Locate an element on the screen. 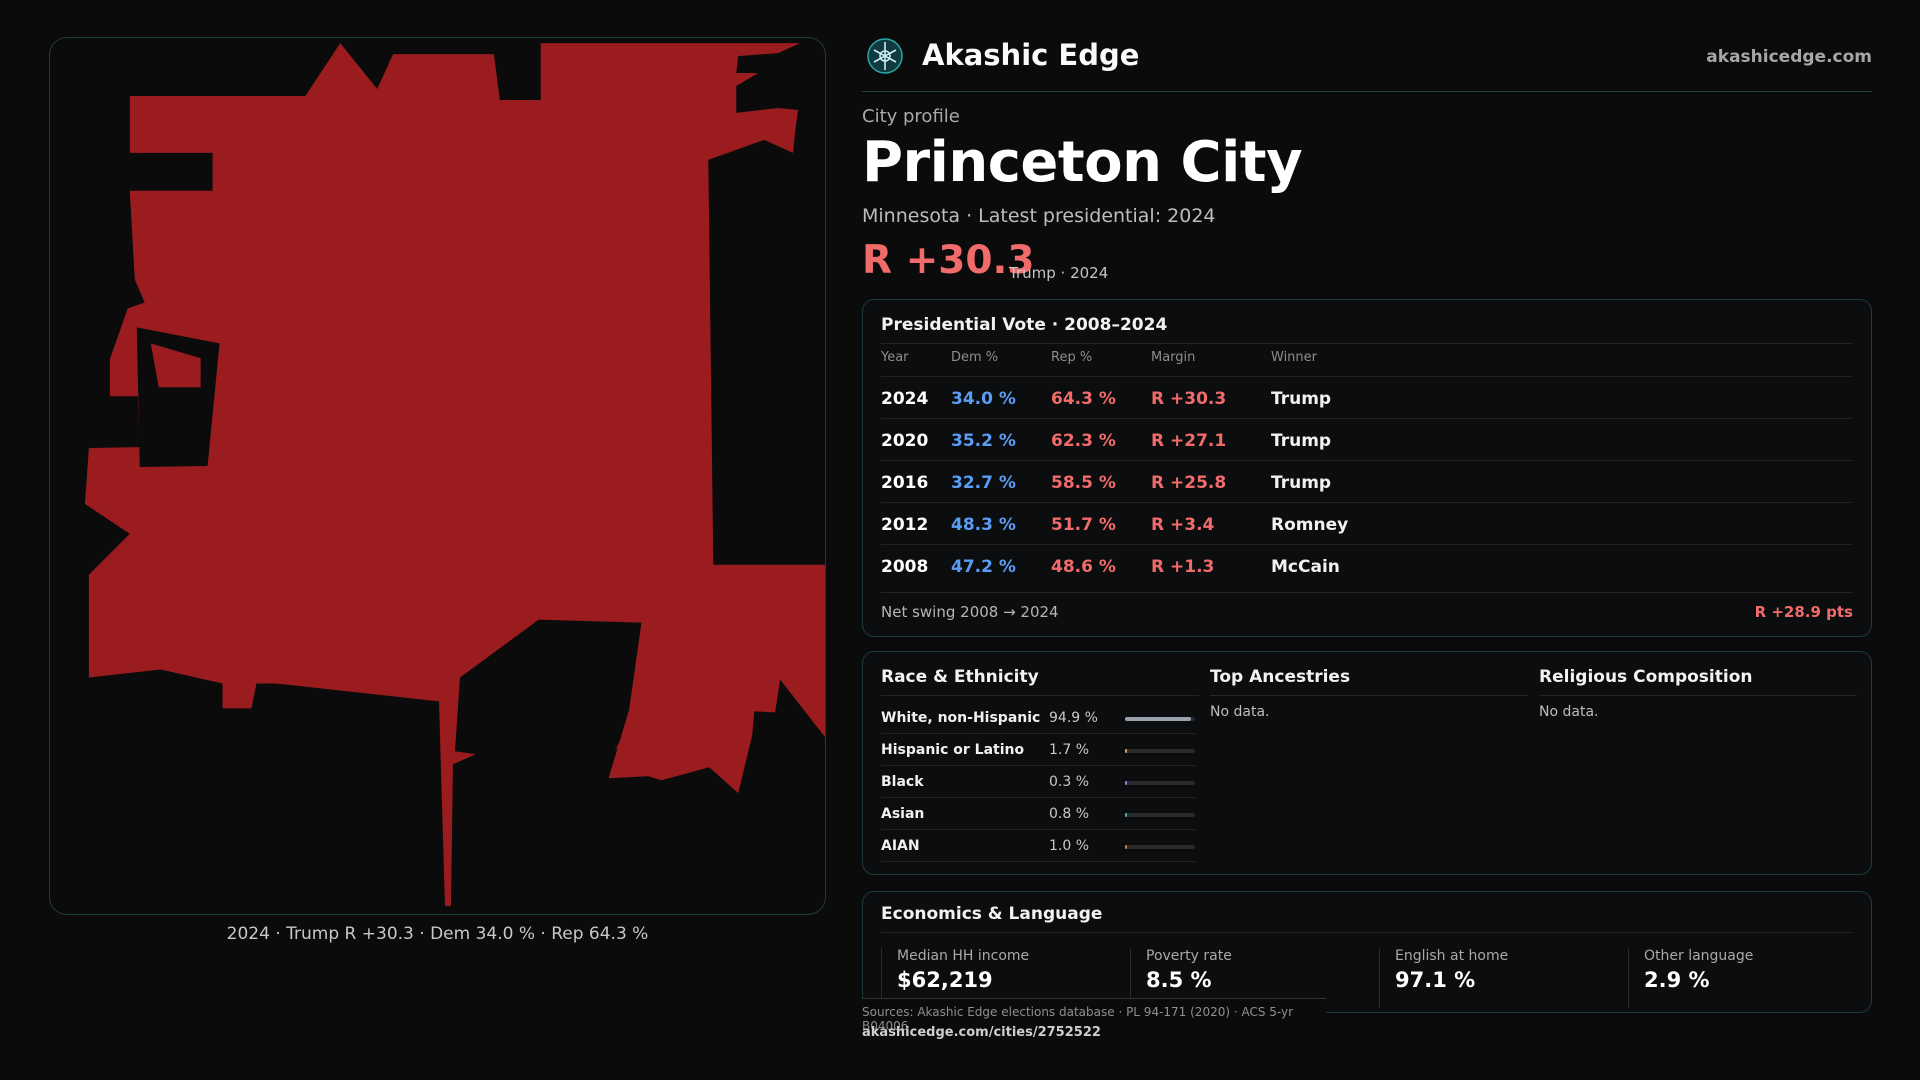  cell-margin: R +3.4 is located at coordinates (1183, 525).